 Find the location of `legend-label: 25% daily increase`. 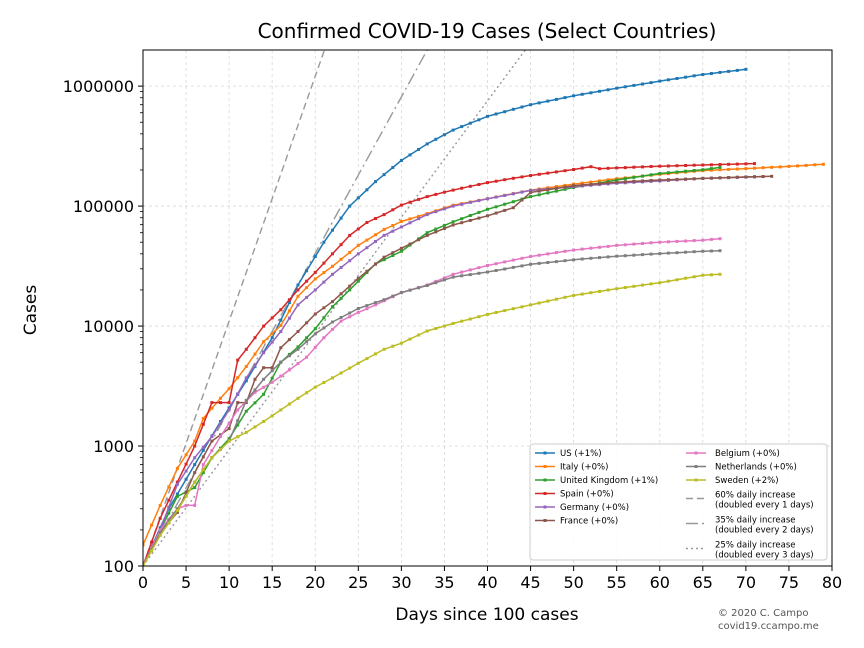

legend-label: 25% daily increase is located at coordinates (755, 546).